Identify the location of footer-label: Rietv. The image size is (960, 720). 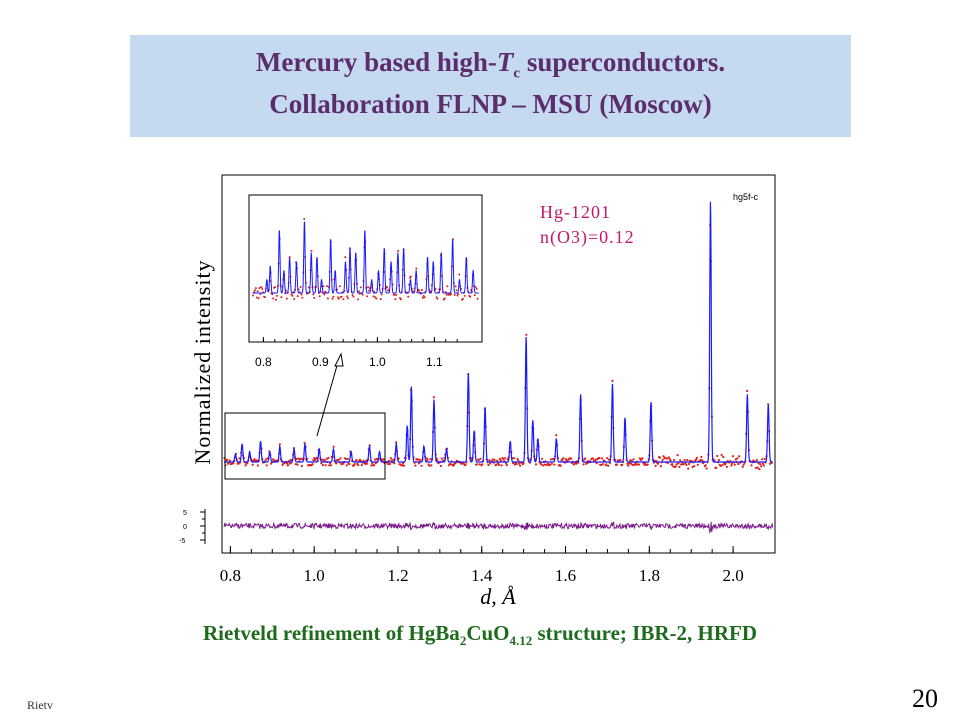
(40, 705).